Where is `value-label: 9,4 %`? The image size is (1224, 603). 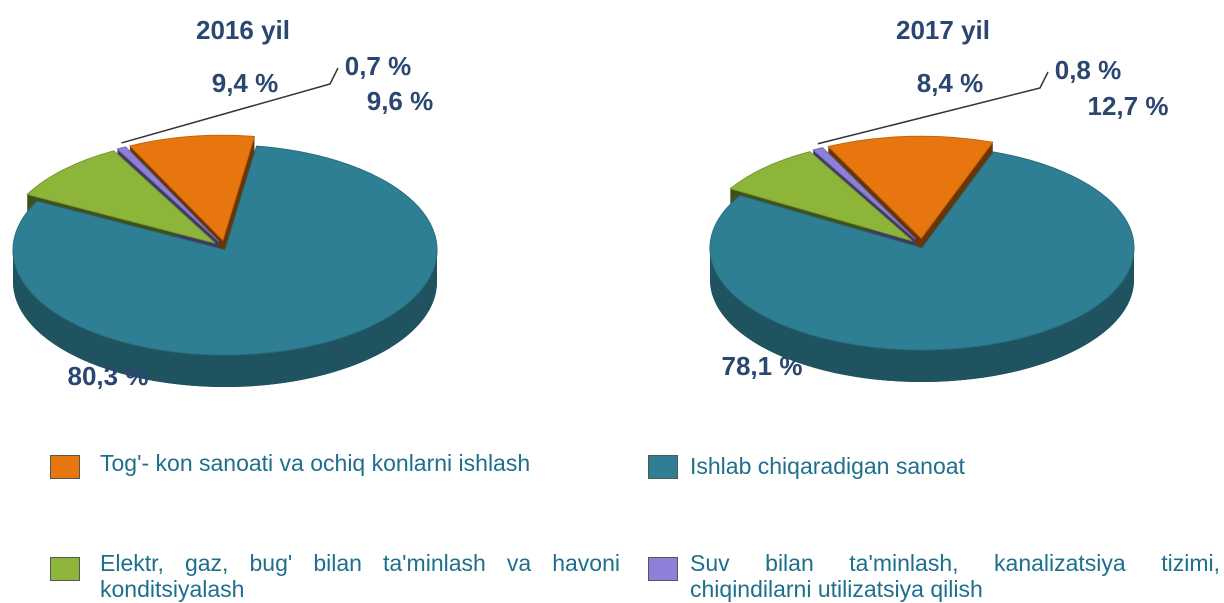
value-label: 9,4 % is located at coordinates (245, 83).